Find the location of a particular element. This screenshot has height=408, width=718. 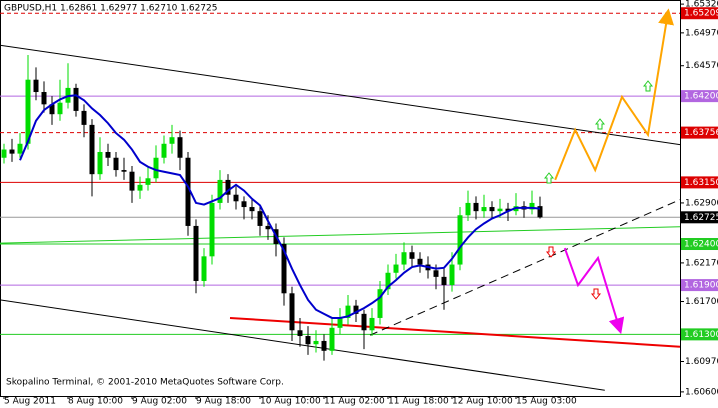

y-tick-label: 1.62170 is located at coordinates (701, 263).